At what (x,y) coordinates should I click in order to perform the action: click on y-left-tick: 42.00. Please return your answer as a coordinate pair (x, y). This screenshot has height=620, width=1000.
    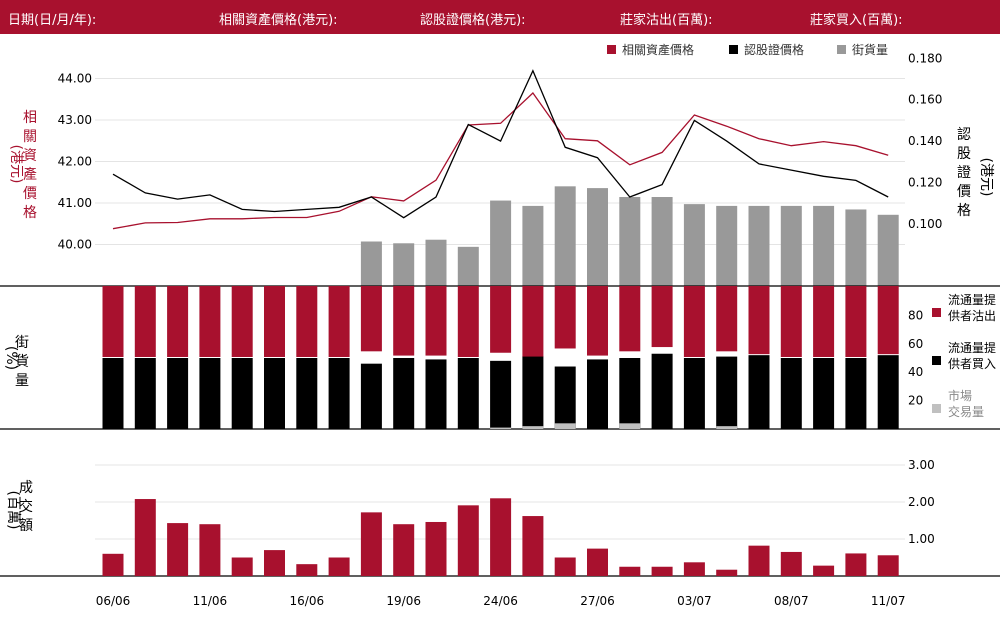
    Looking at the image, I should click on (75, 162).